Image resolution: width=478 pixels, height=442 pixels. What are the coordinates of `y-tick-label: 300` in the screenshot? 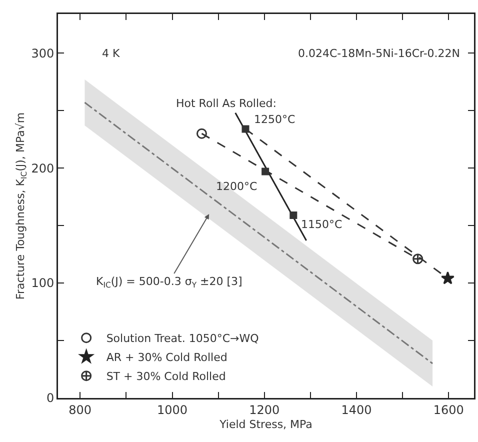 It's located at (42, 53).